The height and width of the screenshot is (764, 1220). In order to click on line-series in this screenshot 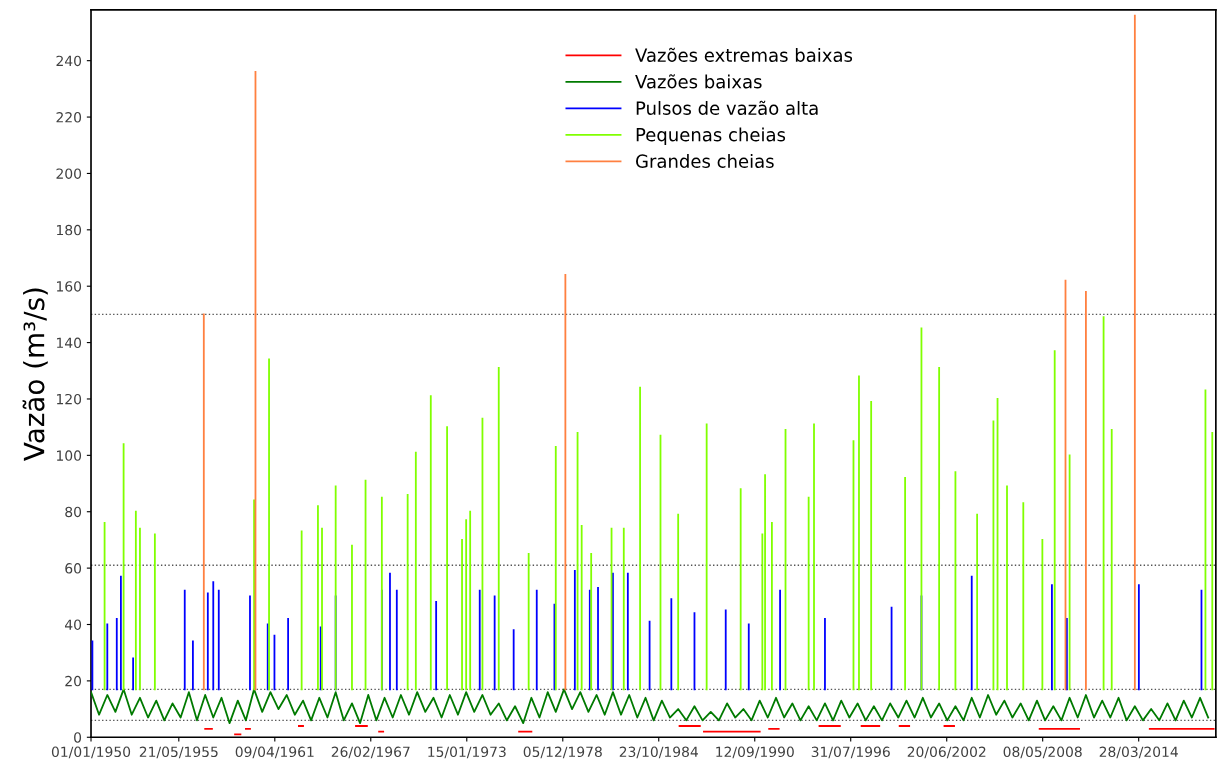, I will do `click(650, 706)`.